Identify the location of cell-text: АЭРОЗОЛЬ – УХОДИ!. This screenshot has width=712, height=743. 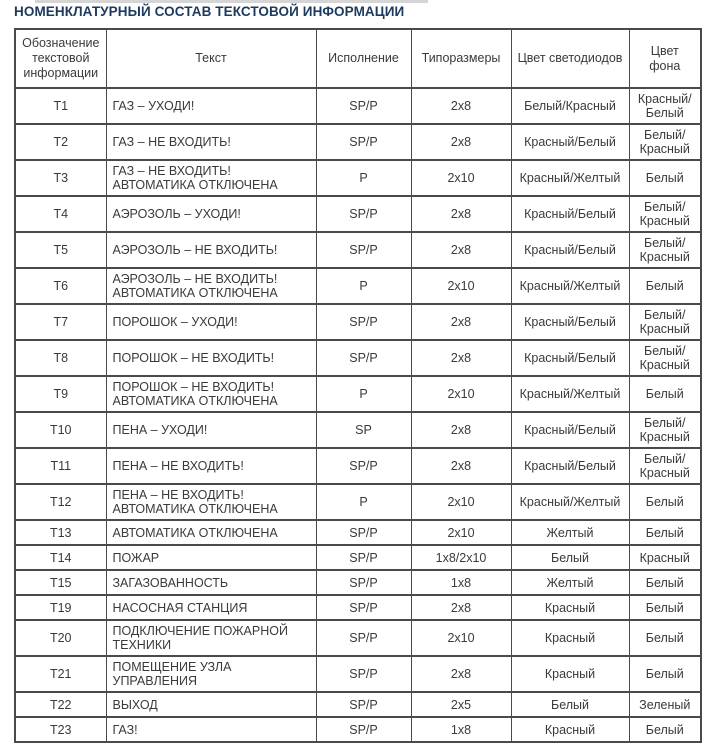
(211, 214).